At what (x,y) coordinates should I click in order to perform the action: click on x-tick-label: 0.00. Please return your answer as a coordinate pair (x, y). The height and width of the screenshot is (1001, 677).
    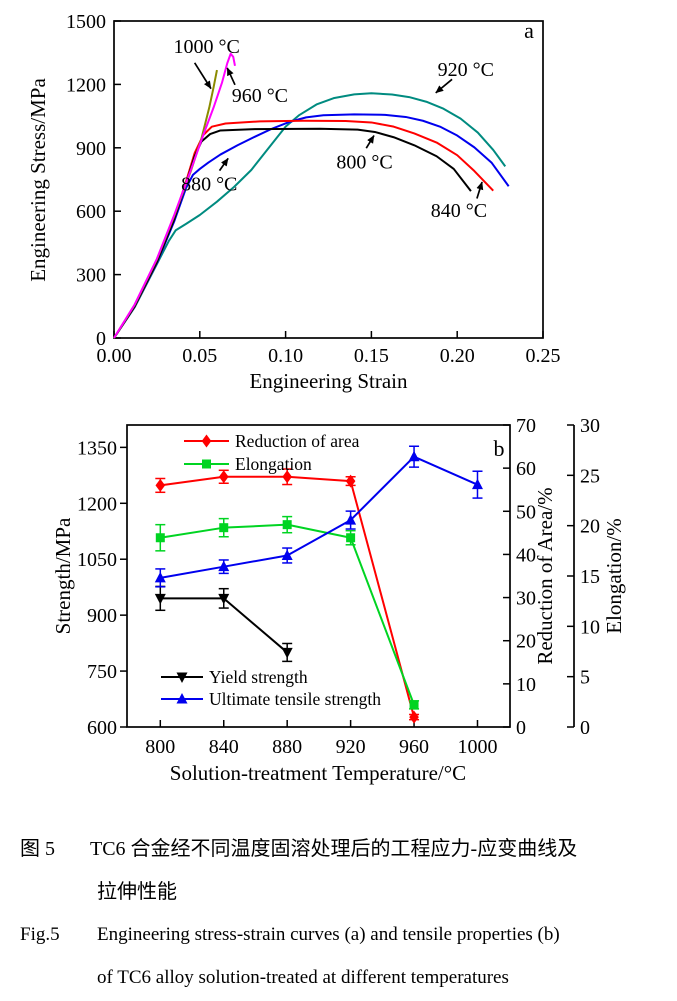
    Looking at the image, I should click on (114, 356).